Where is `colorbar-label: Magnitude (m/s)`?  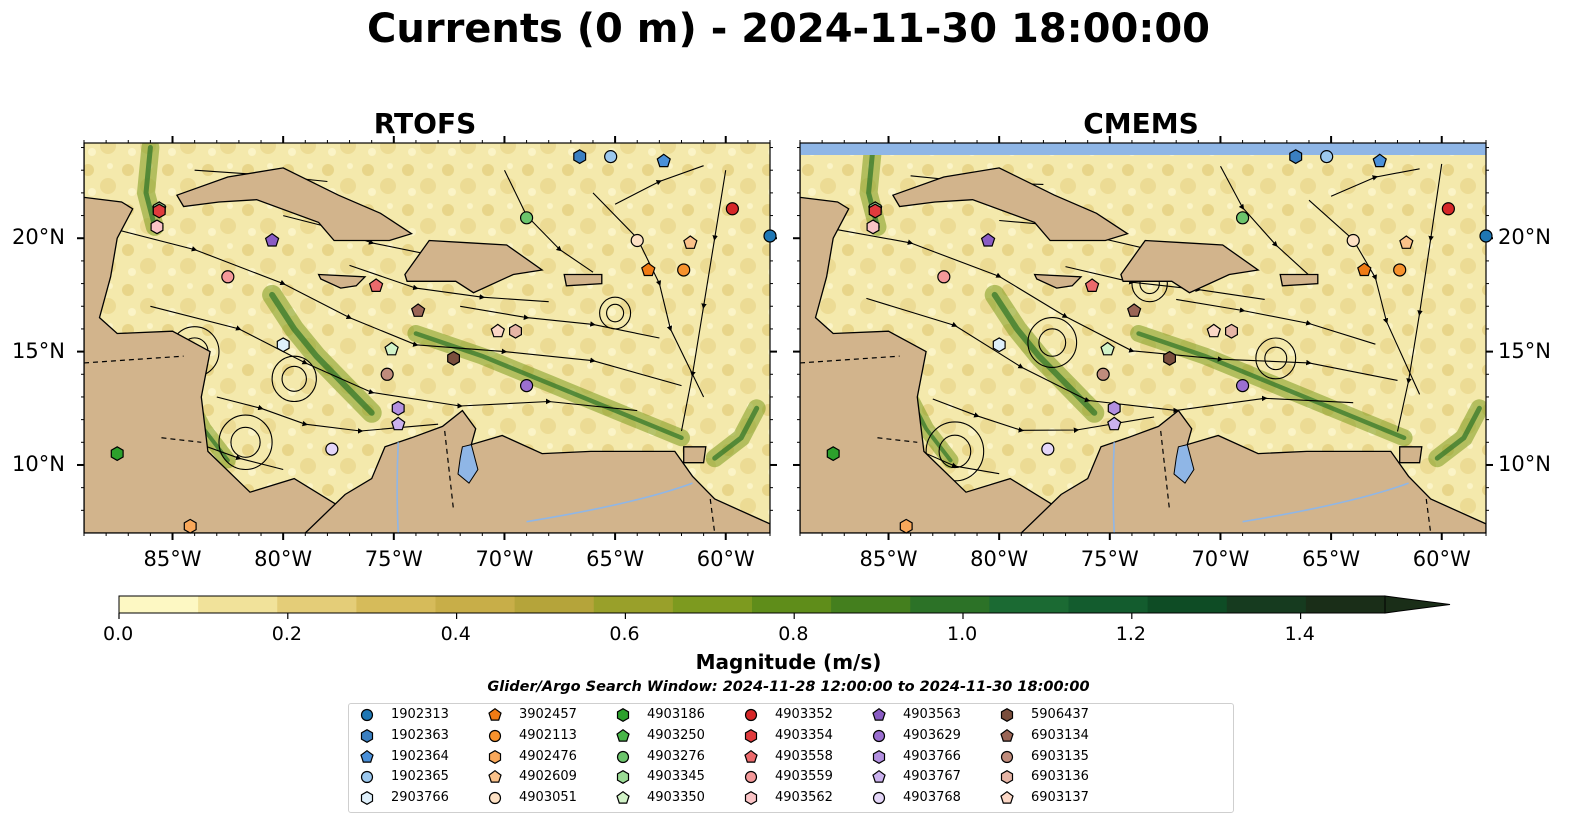 colorbar-label: Magnitude (m/s) is located at coordinates (788, 662).